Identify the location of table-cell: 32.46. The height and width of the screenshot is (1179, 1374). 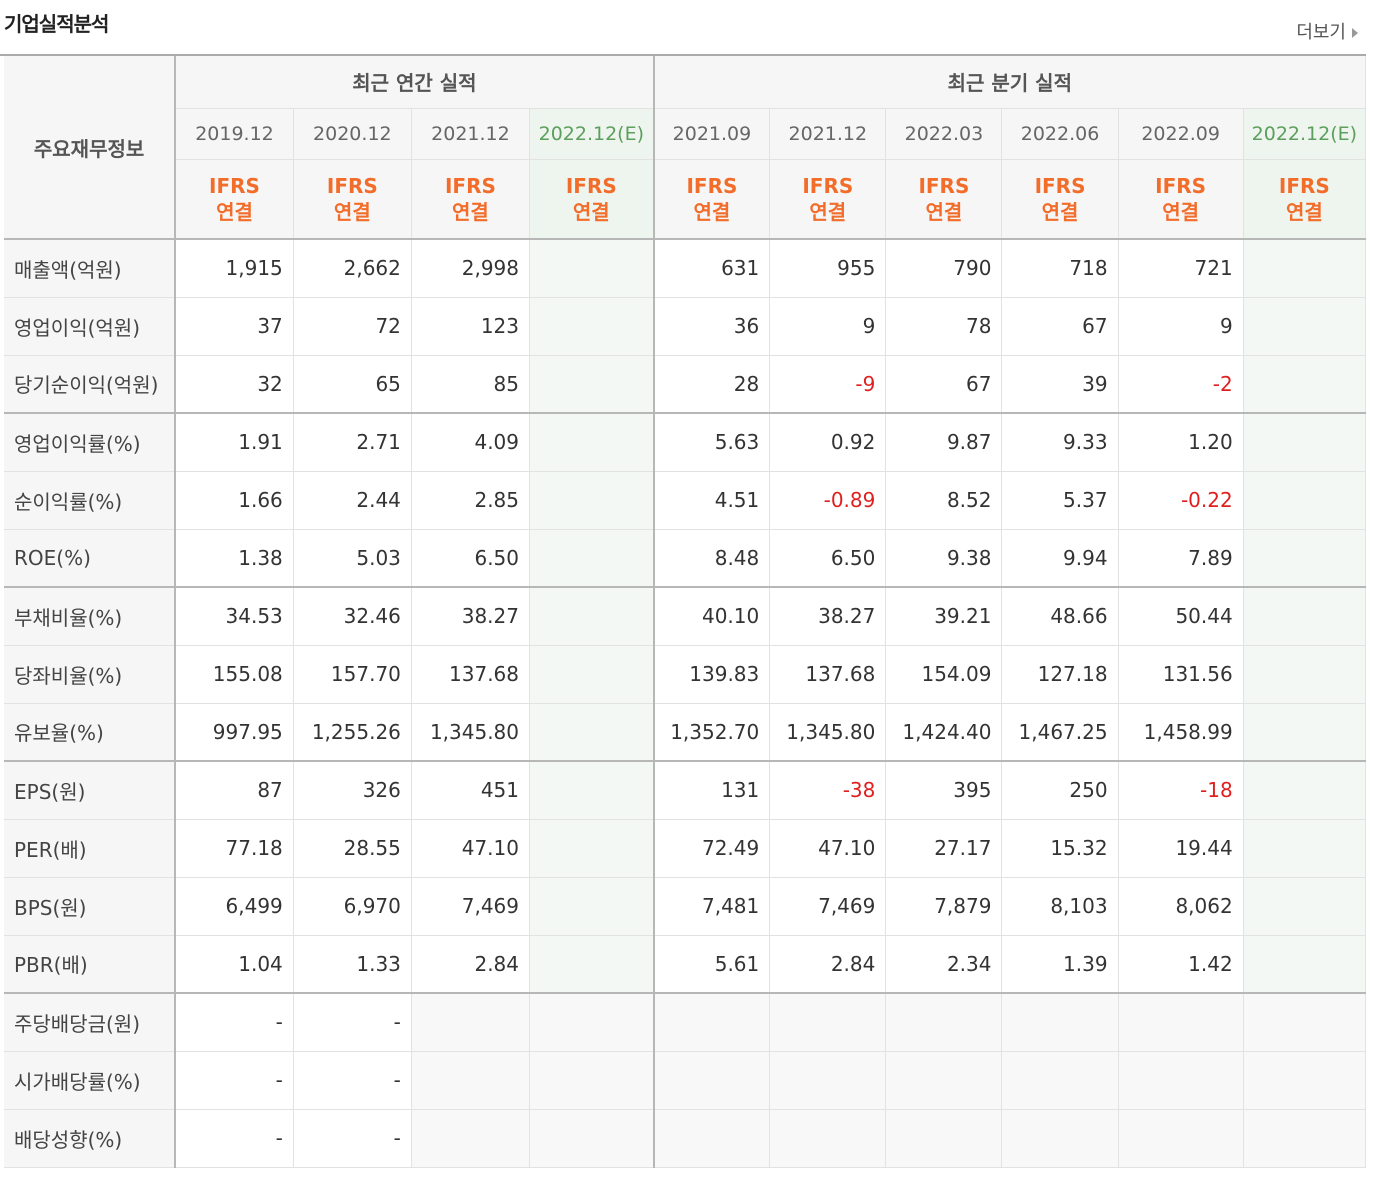
(352, 616).